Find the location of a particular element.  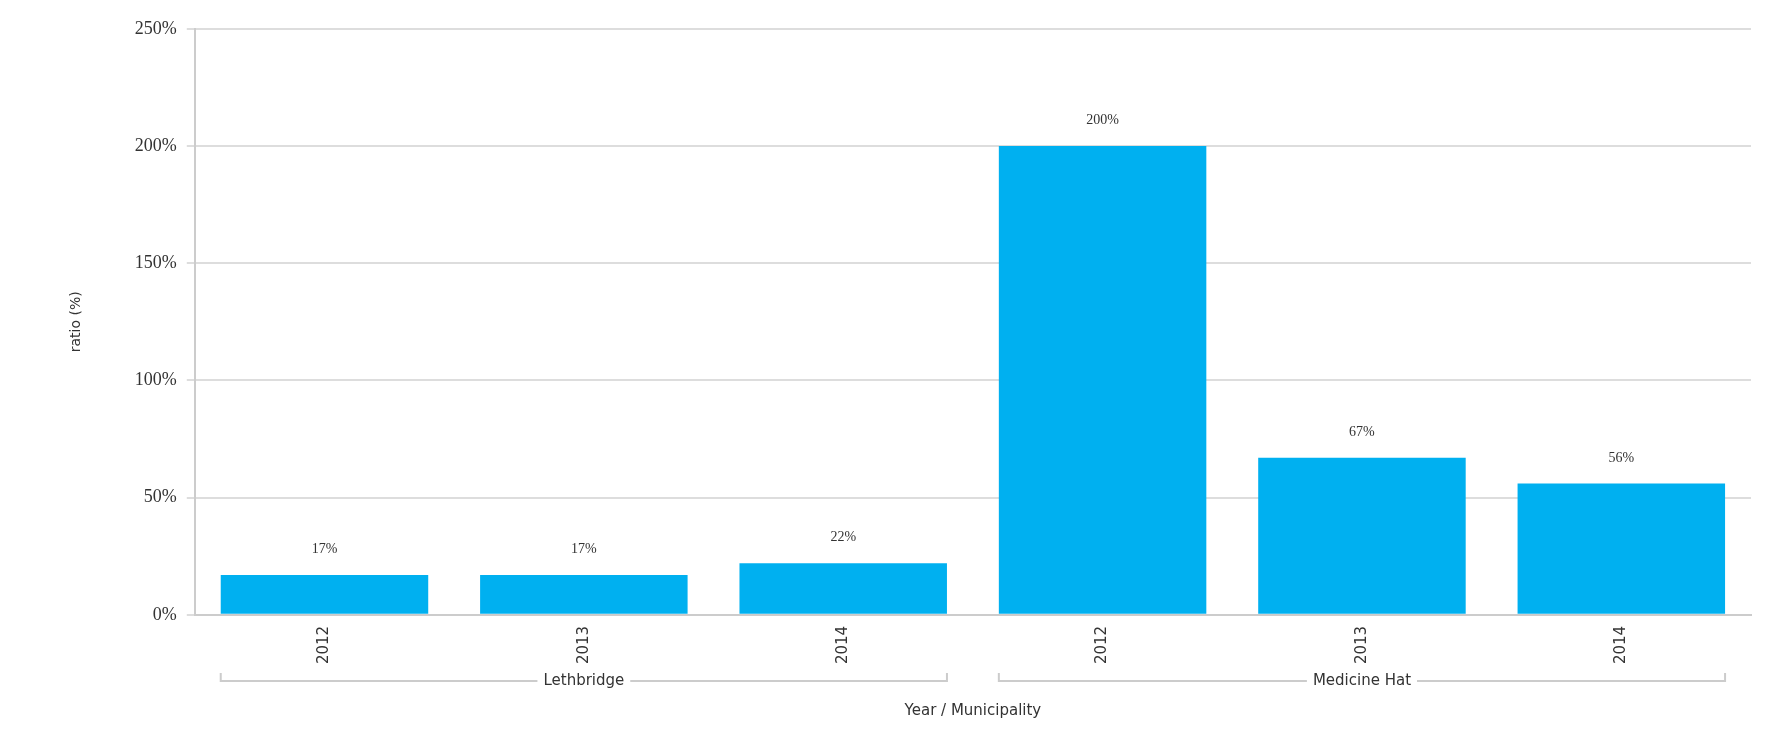

data-label: 56% is located at coordinates (1621, 457).